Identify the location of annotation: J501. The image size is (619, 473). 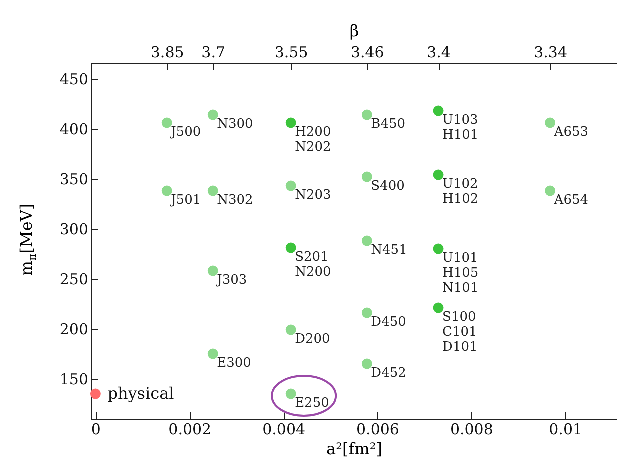
(185, 200).